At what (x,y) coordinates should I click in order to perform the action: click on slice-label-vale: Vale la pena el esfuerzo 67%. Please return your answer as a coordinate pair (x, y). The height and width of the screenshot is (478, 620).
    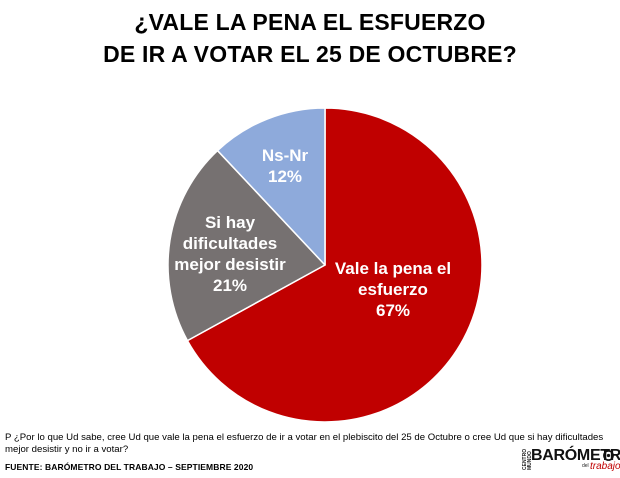
    Looking at the image, I should click on (393, 289).